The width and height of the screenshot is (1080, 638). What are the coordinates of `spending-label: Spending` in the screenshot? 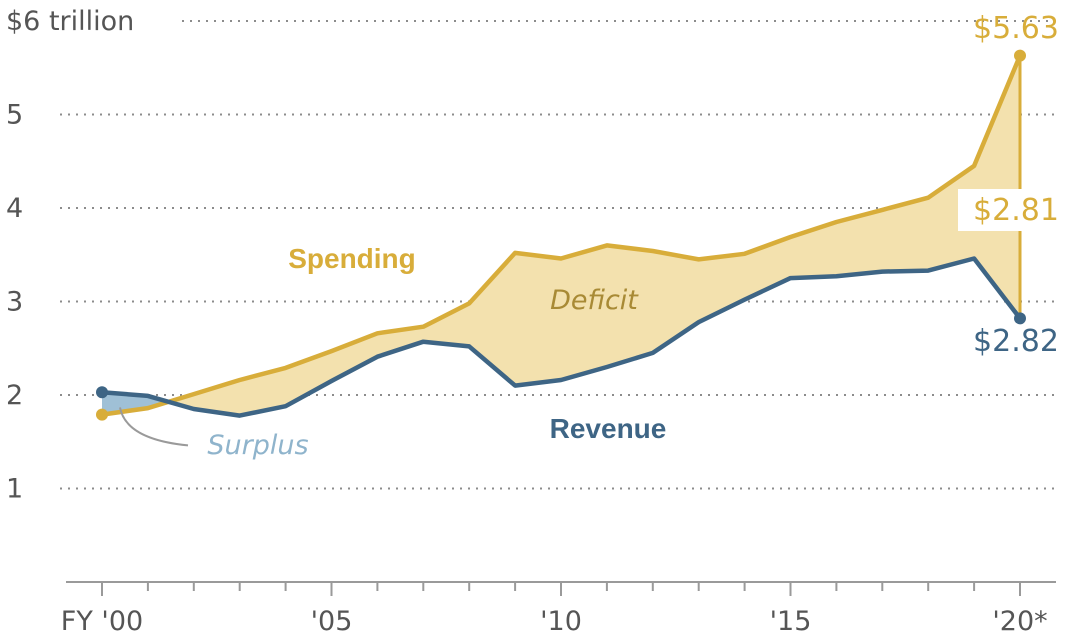 It's located at (352, 258).